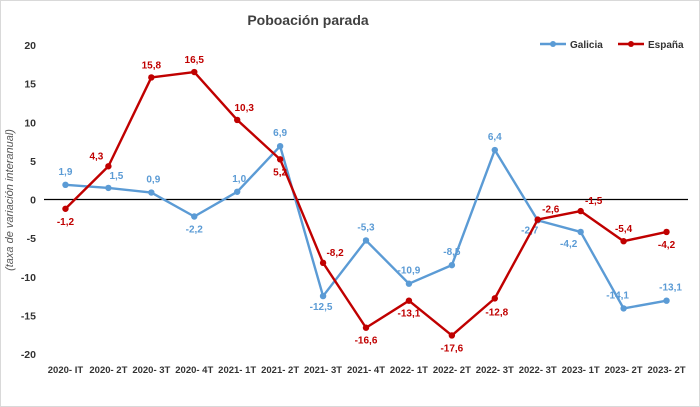 This screenshot has width=700, height=407. What do you see at coordinates (409, 370) in the screenshot?
I see `x-tick-label: 2022- 1T` at bounding box center [409, 370].